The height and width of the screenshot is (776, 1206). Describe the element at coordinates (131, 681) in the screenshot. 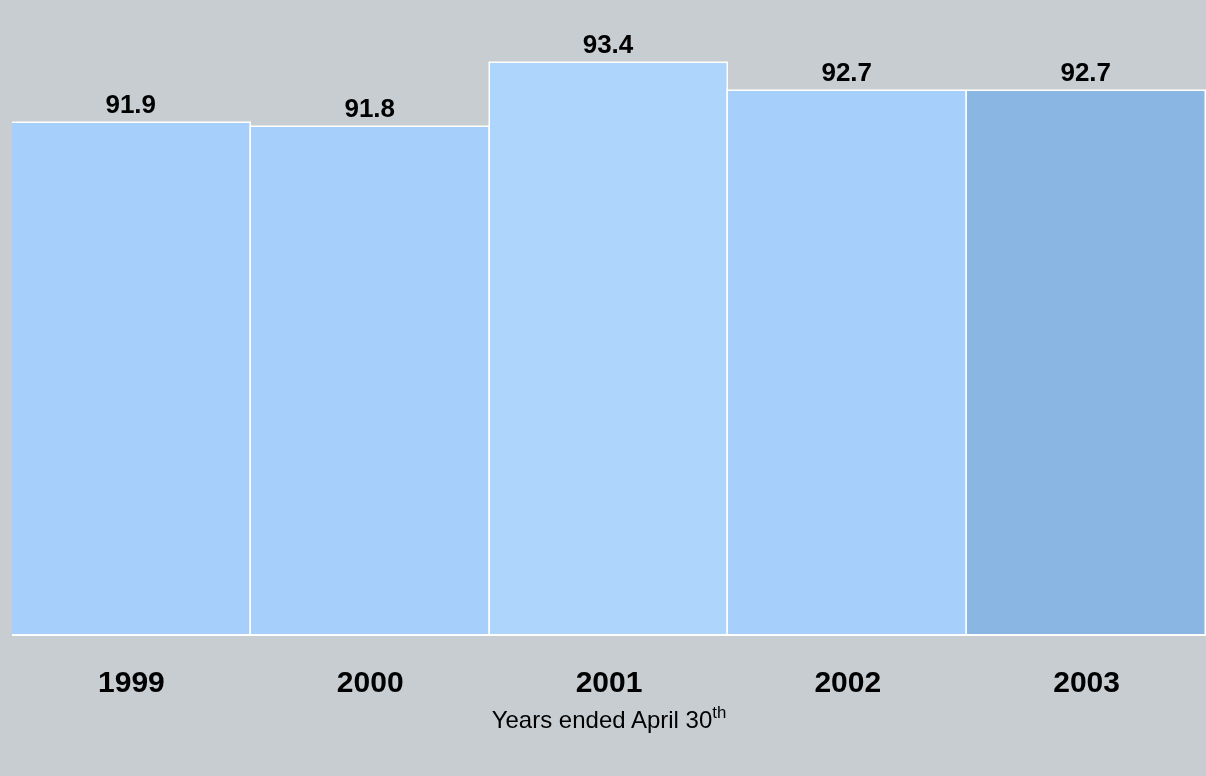

I see `x-tick-label: 1999` at that location.